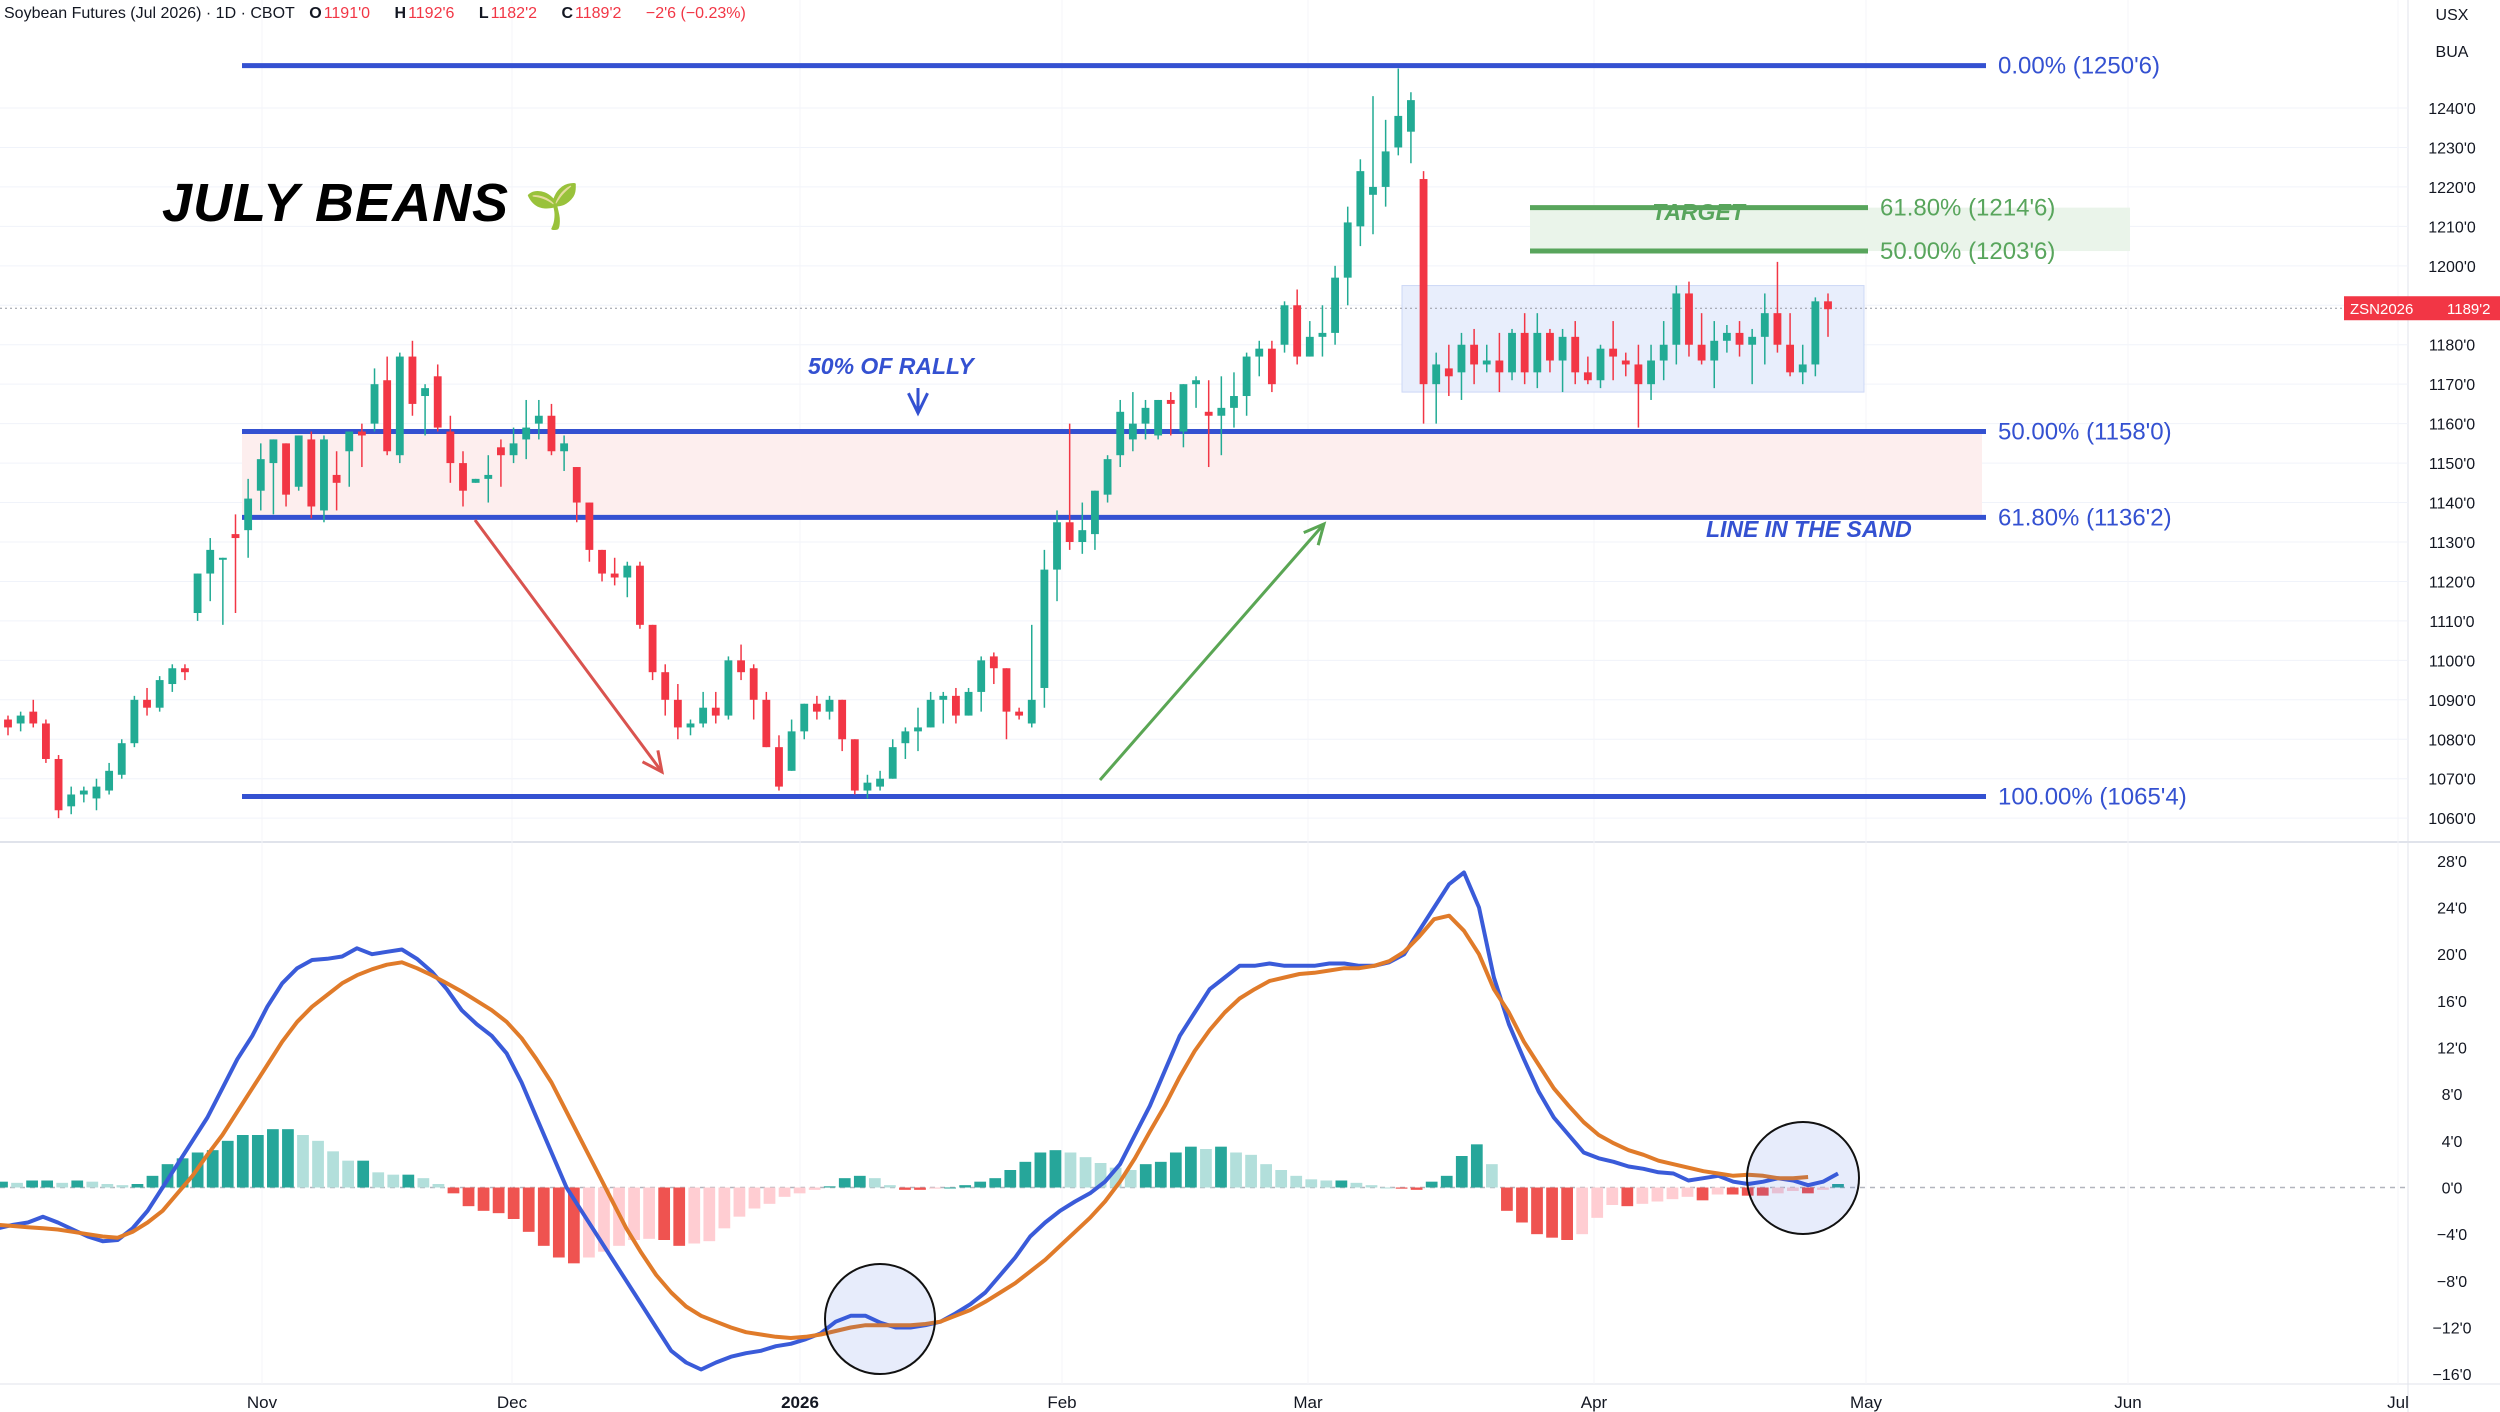 This screenshot has width=2500, height=1412. Describe the element at coordinates (2468, 309) in the screenshot. I see `price-tag-value: 1189'2` at that location.